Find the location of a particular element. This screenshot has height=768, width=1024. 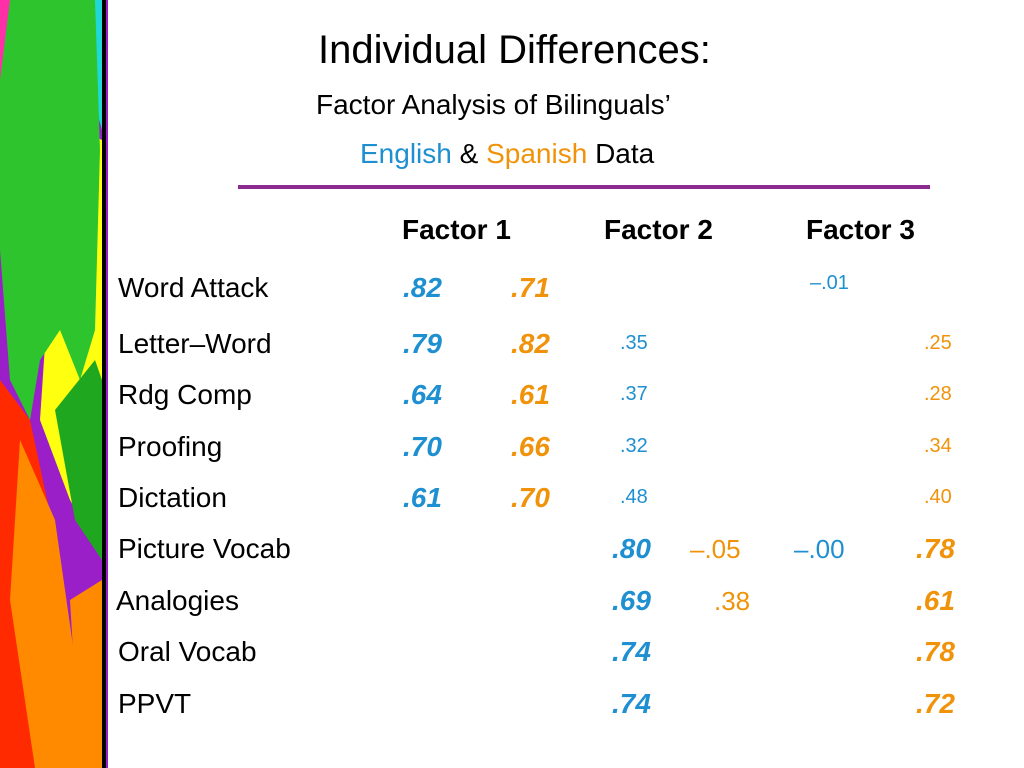

row-label: Oral Vocab is located at coordinates (187, 651).